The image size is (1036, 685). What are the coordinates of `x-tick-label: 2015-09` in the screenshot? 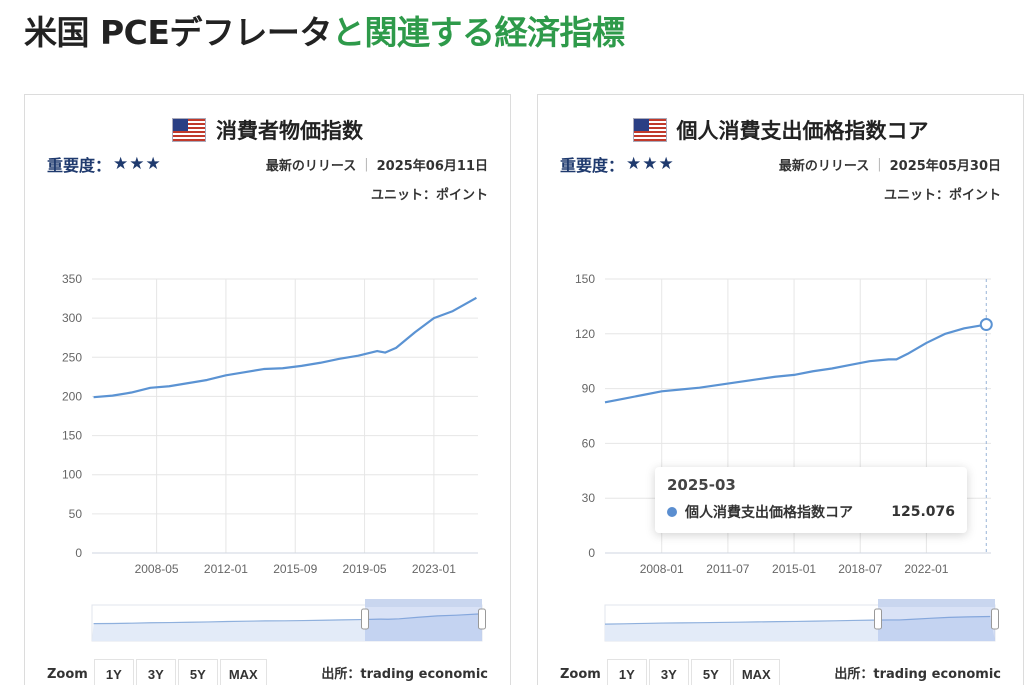 It's located at (295, 569).